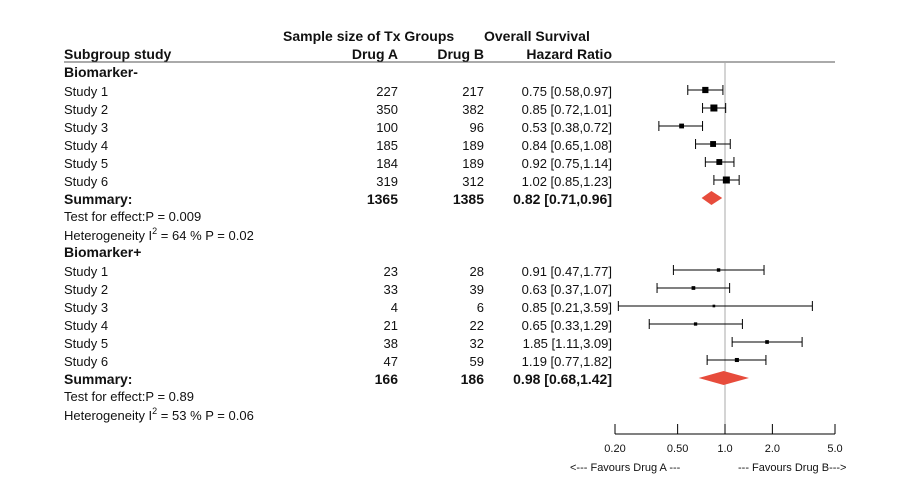 This screenshot has height=480, width=900. Describe the element at coordinates (387, 109) in the screenshot. I see `drug-a-count: 350` at that location.